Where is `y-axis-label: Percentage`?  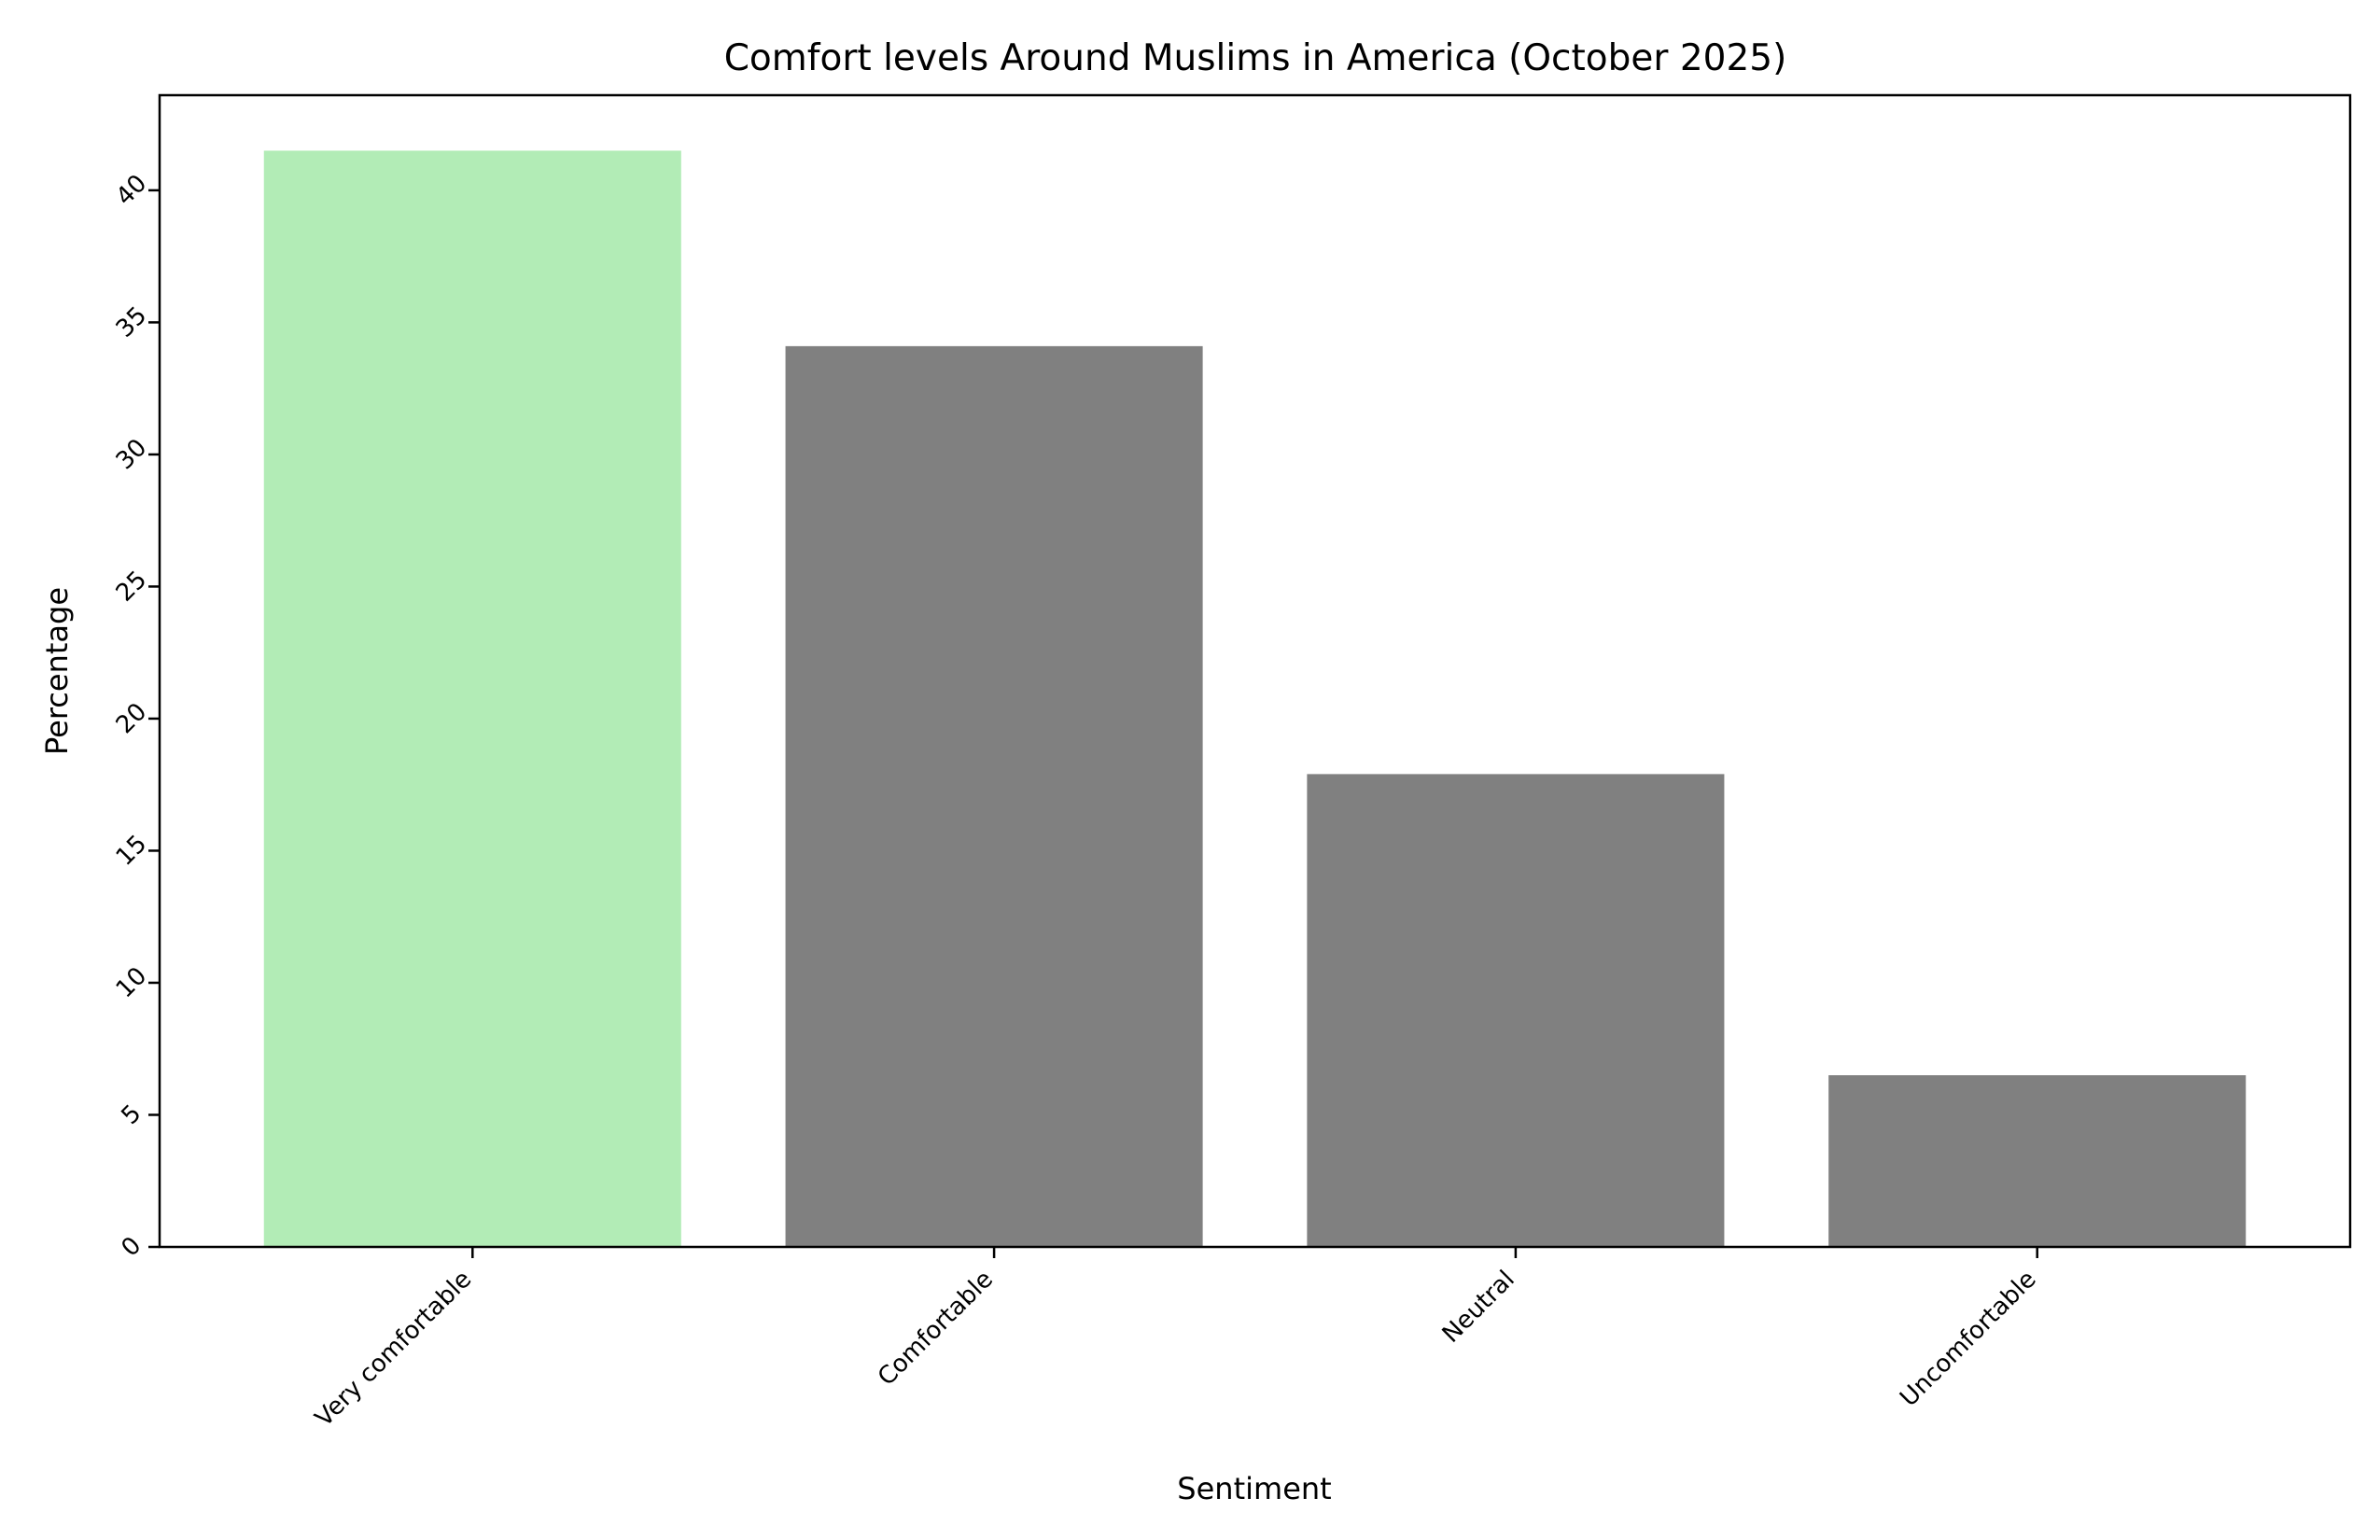 y-axis-label: Percentage is located at coordinates (57, 671).